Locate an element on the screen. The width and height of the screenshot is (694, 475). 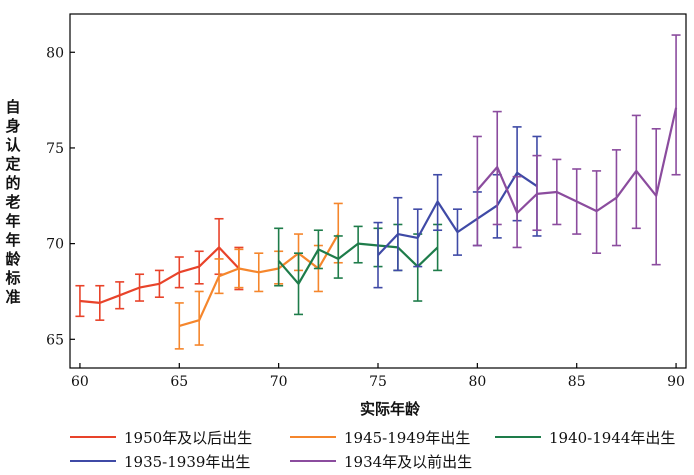
legend-item-1945: 1945-1949年出生 is located at coordinates (380, 437).